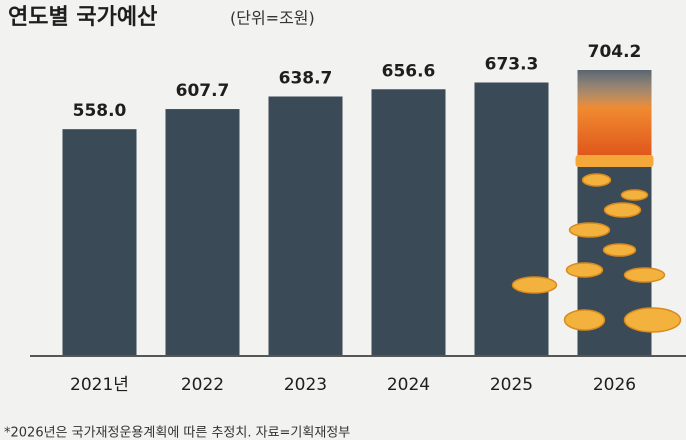 This screenshot has width=686, height=440. What do you see at coordinates (306, 79) in the screenshot?
I see `value-label: 638.7` at bounding box center [306, 79].